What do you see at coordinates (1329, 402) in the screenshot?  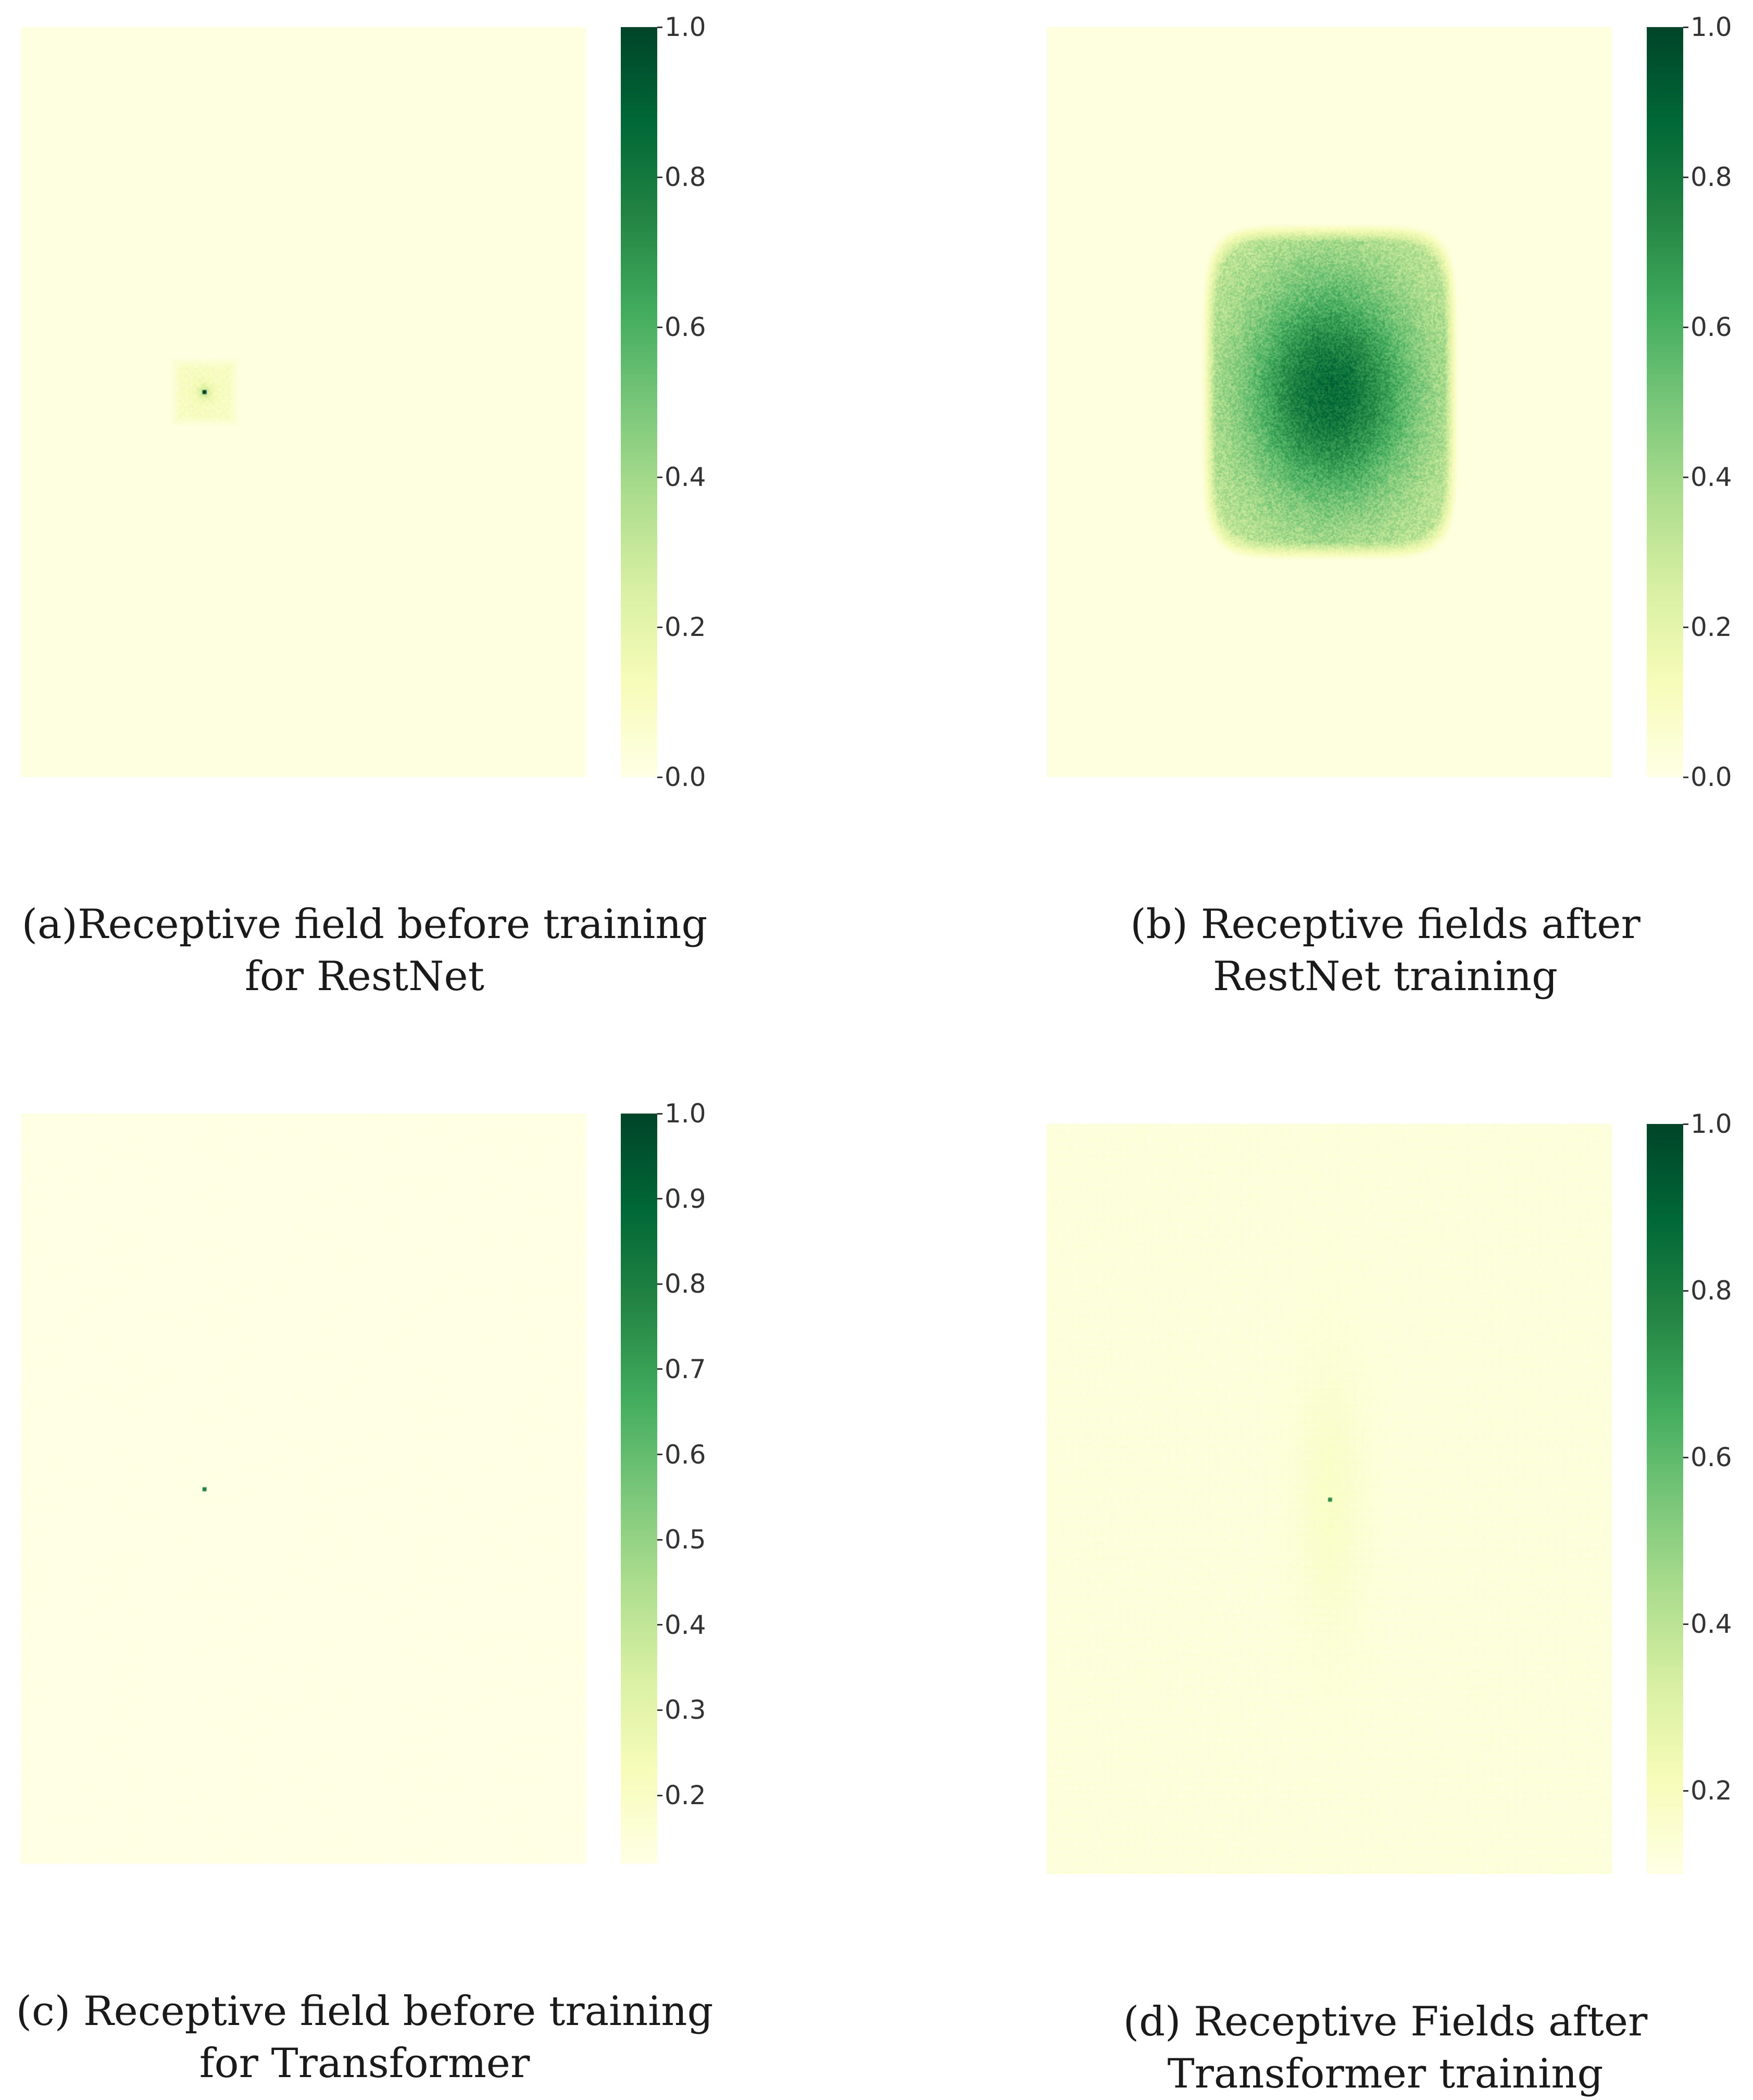 I see `heatmap-b` at bounding box center [1329, 402].